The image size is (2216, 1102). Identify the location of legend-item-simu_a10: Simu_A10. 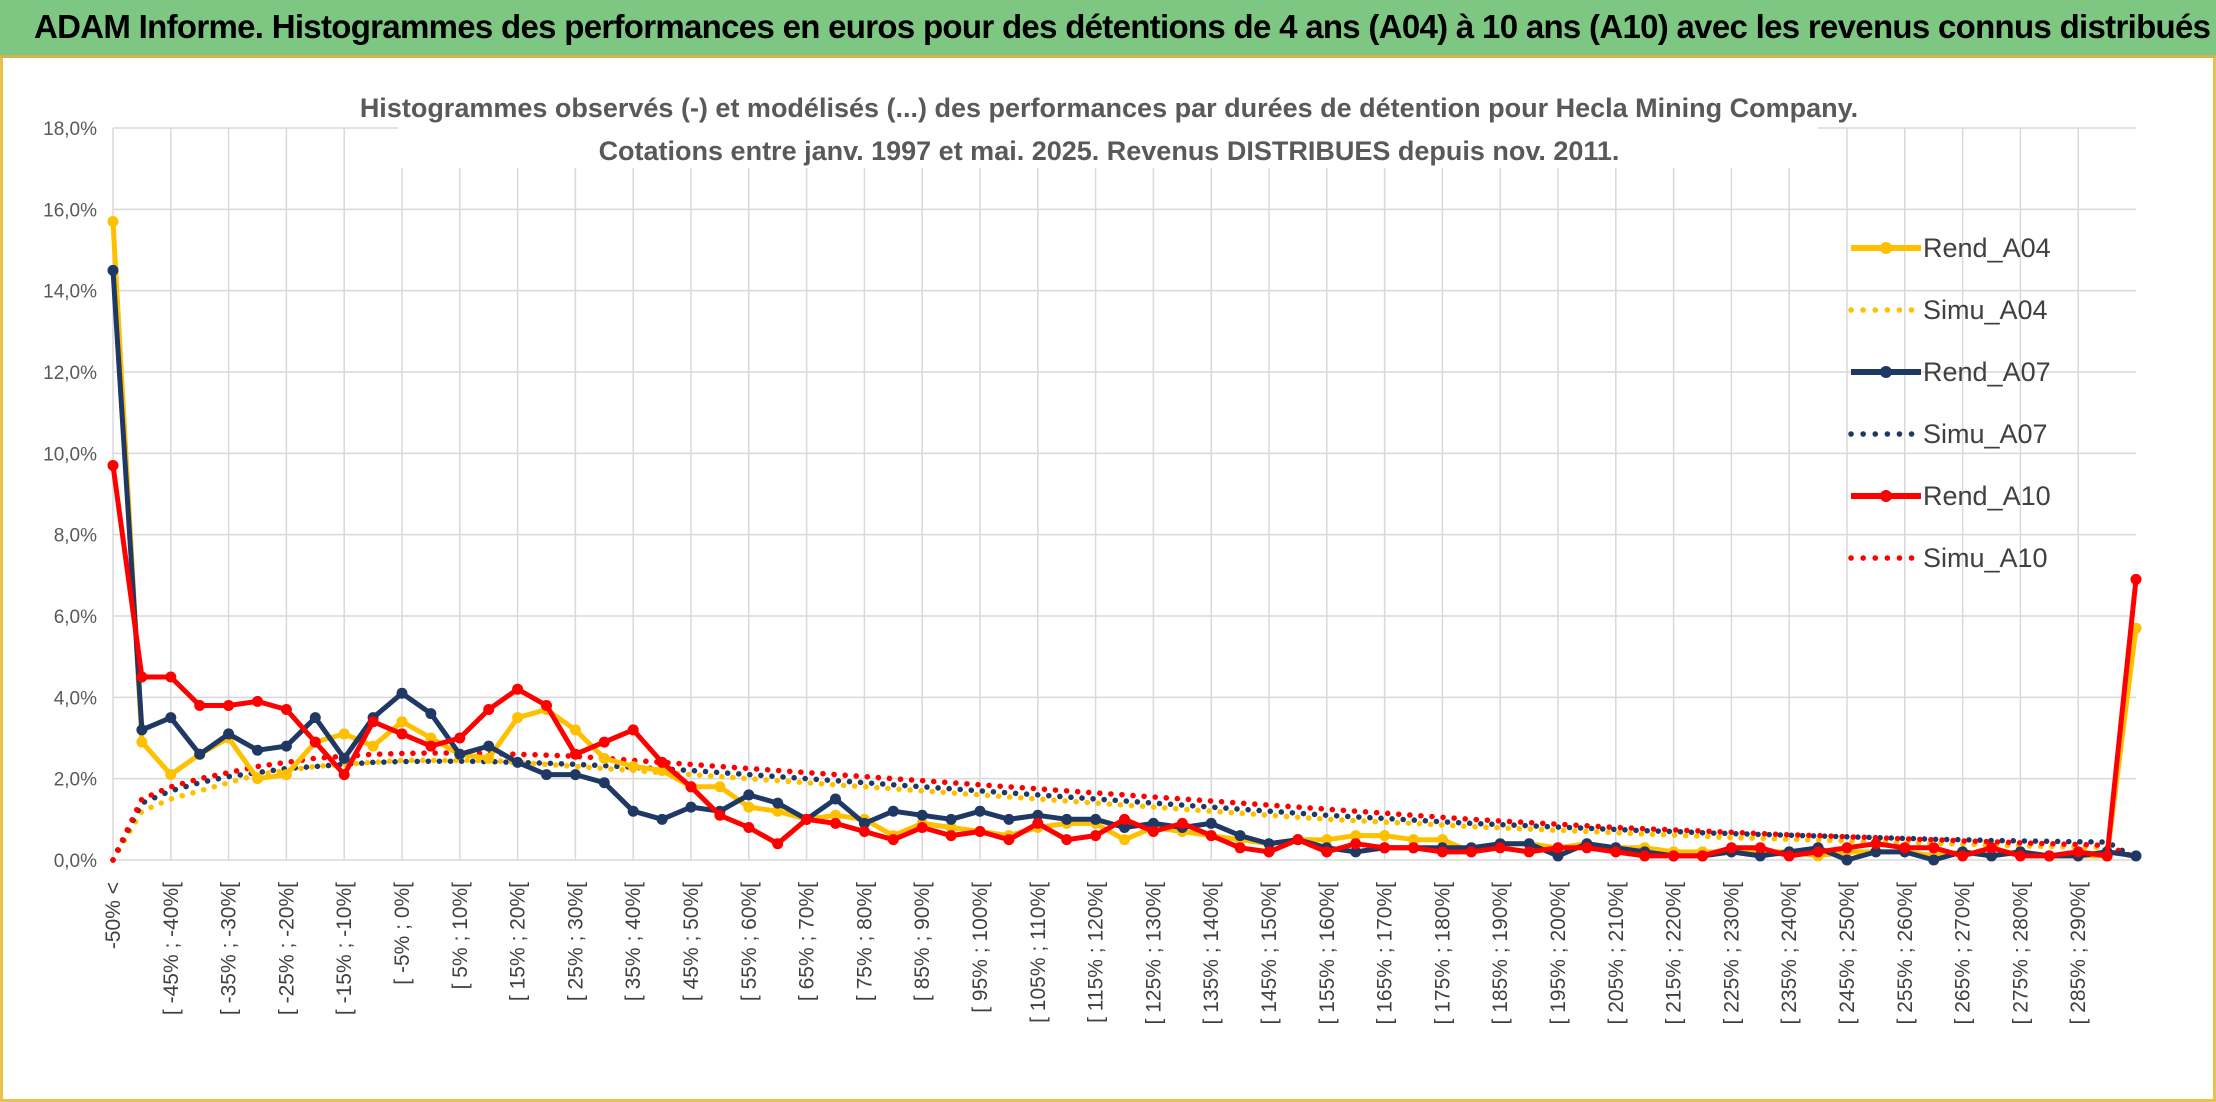
(1948, 558).